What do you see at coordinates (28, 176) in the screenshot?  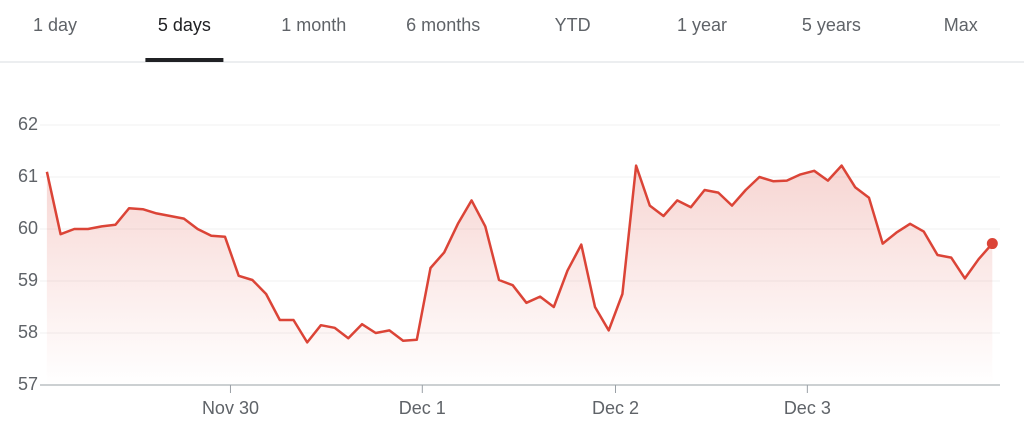 I see `y-tick-label: 61` at bounding box center [28, 176].